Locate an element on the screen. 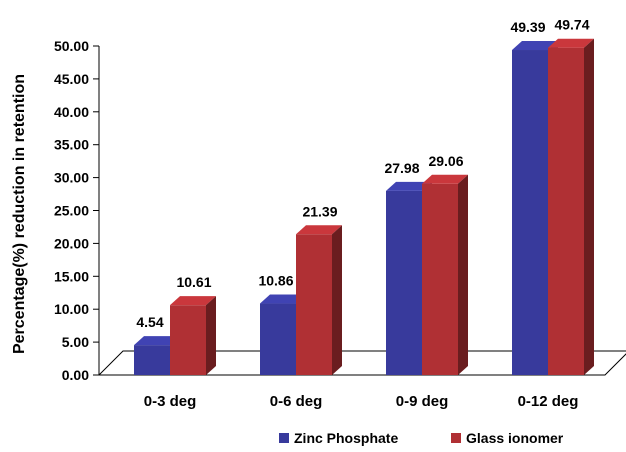  legend-item: Glass ionomer is located at coordinates (507, 438).